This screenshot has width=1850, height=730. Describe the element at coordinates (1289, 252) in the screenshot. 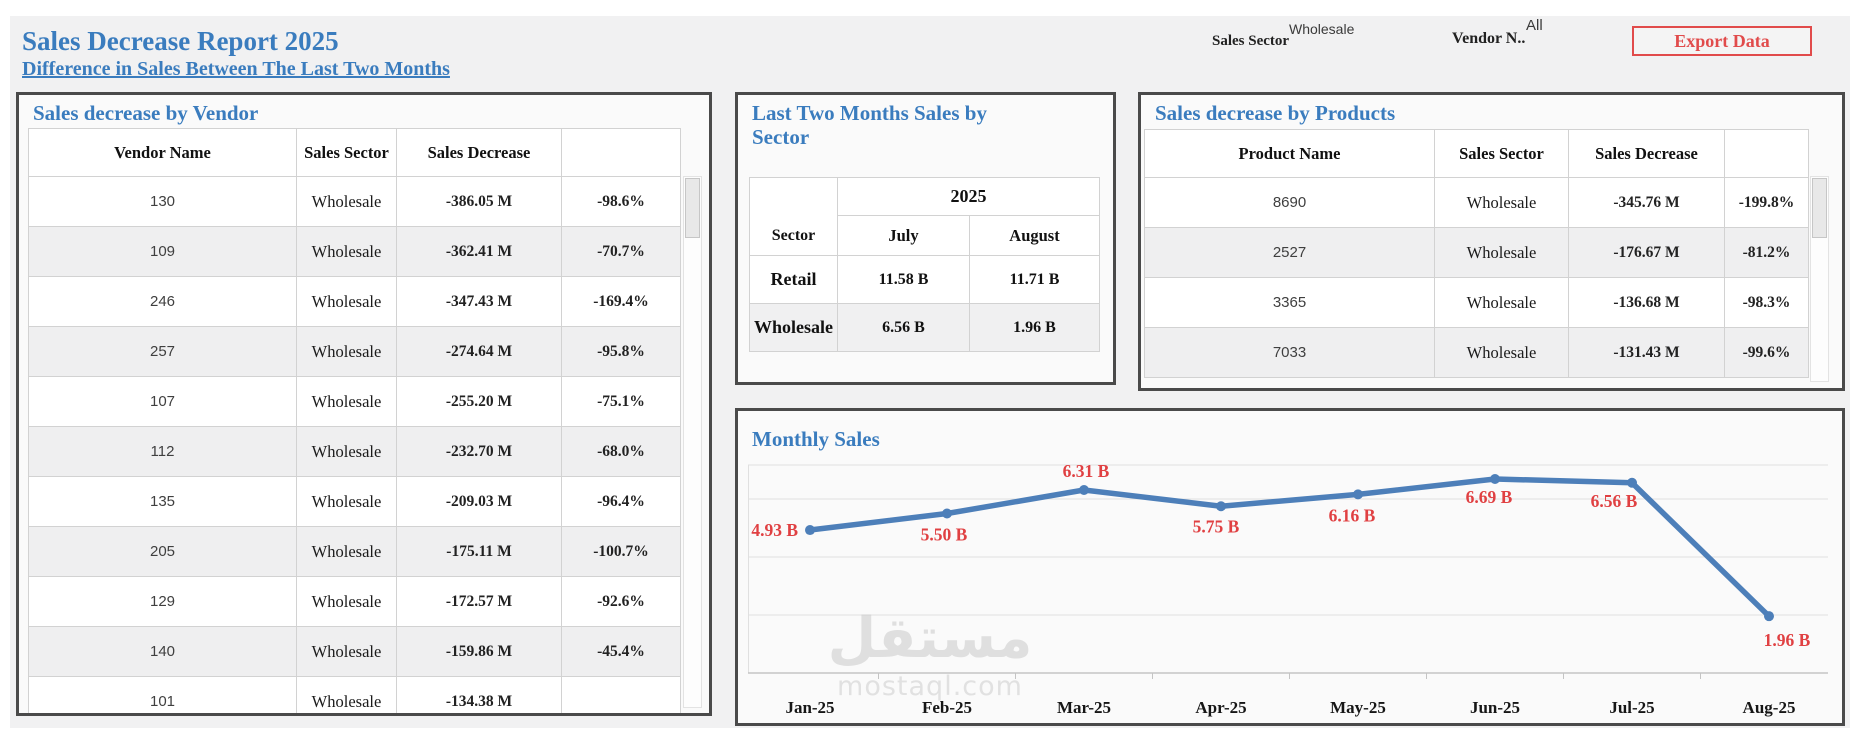

I see `table-cell: 2527` at that location.